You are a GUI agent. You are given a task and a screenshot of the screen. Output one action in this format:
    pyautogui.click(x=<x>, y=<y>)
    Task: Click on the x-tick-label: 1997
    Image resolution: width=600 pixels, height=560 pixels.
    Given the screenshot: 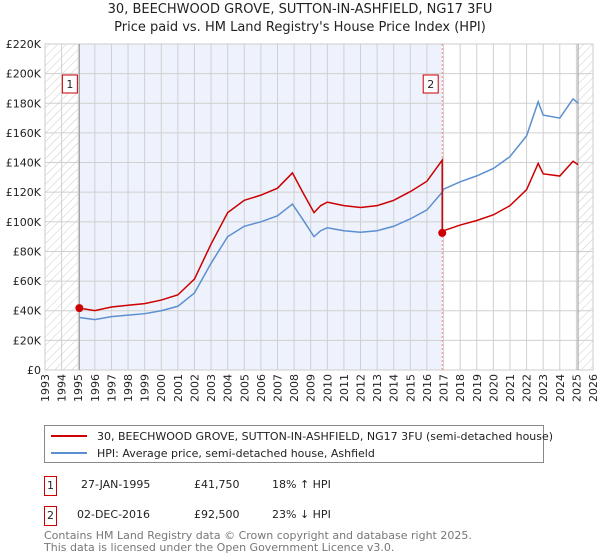 What is the action you would take?
    pyautogui.click(x=111, y=388)
    